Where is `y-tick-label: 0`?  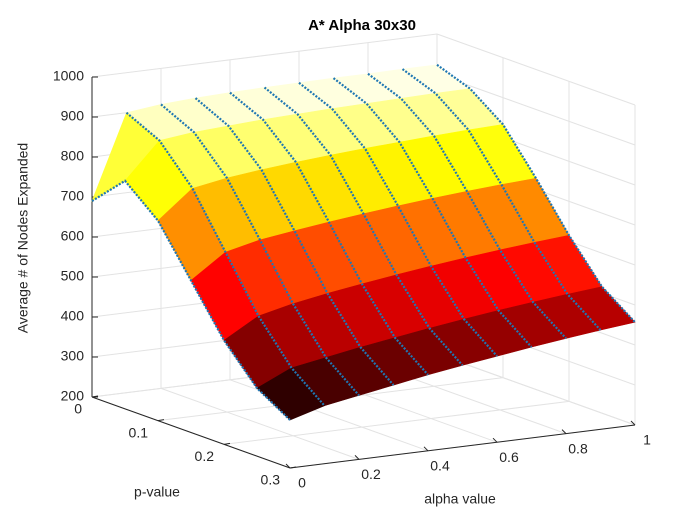 y-tick-label: 0 is located at coordinates (78, 409).